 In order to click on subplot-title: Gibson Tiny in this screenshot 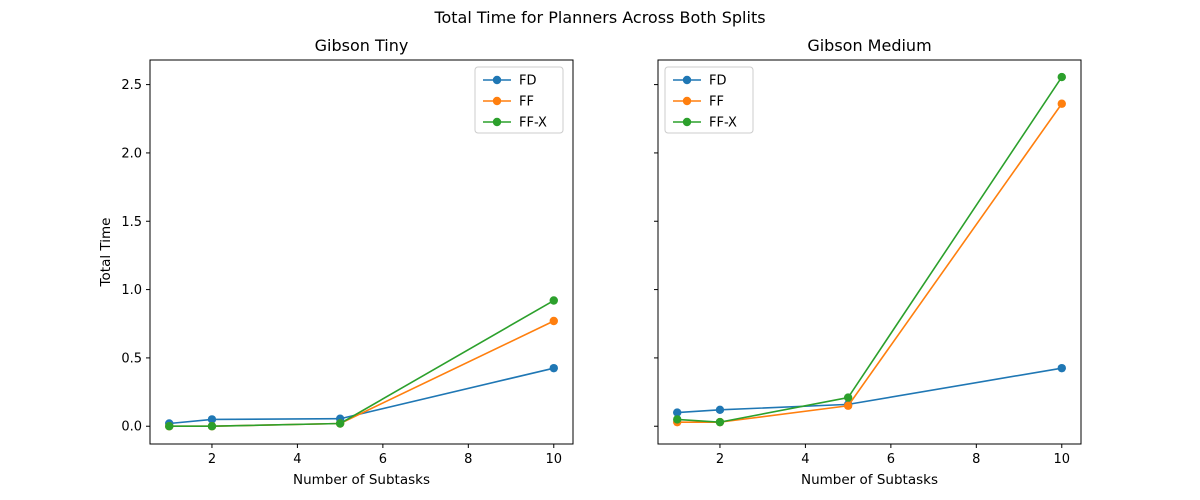, I will do `click(362, 45)`.